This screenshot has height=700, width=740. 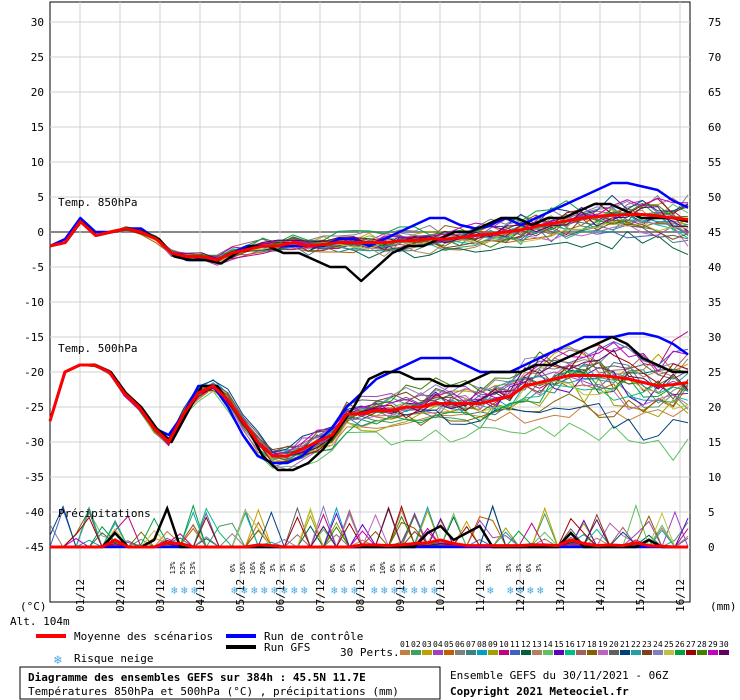 I want to click on right-tick-label: 45, so click(x=714, y=232).